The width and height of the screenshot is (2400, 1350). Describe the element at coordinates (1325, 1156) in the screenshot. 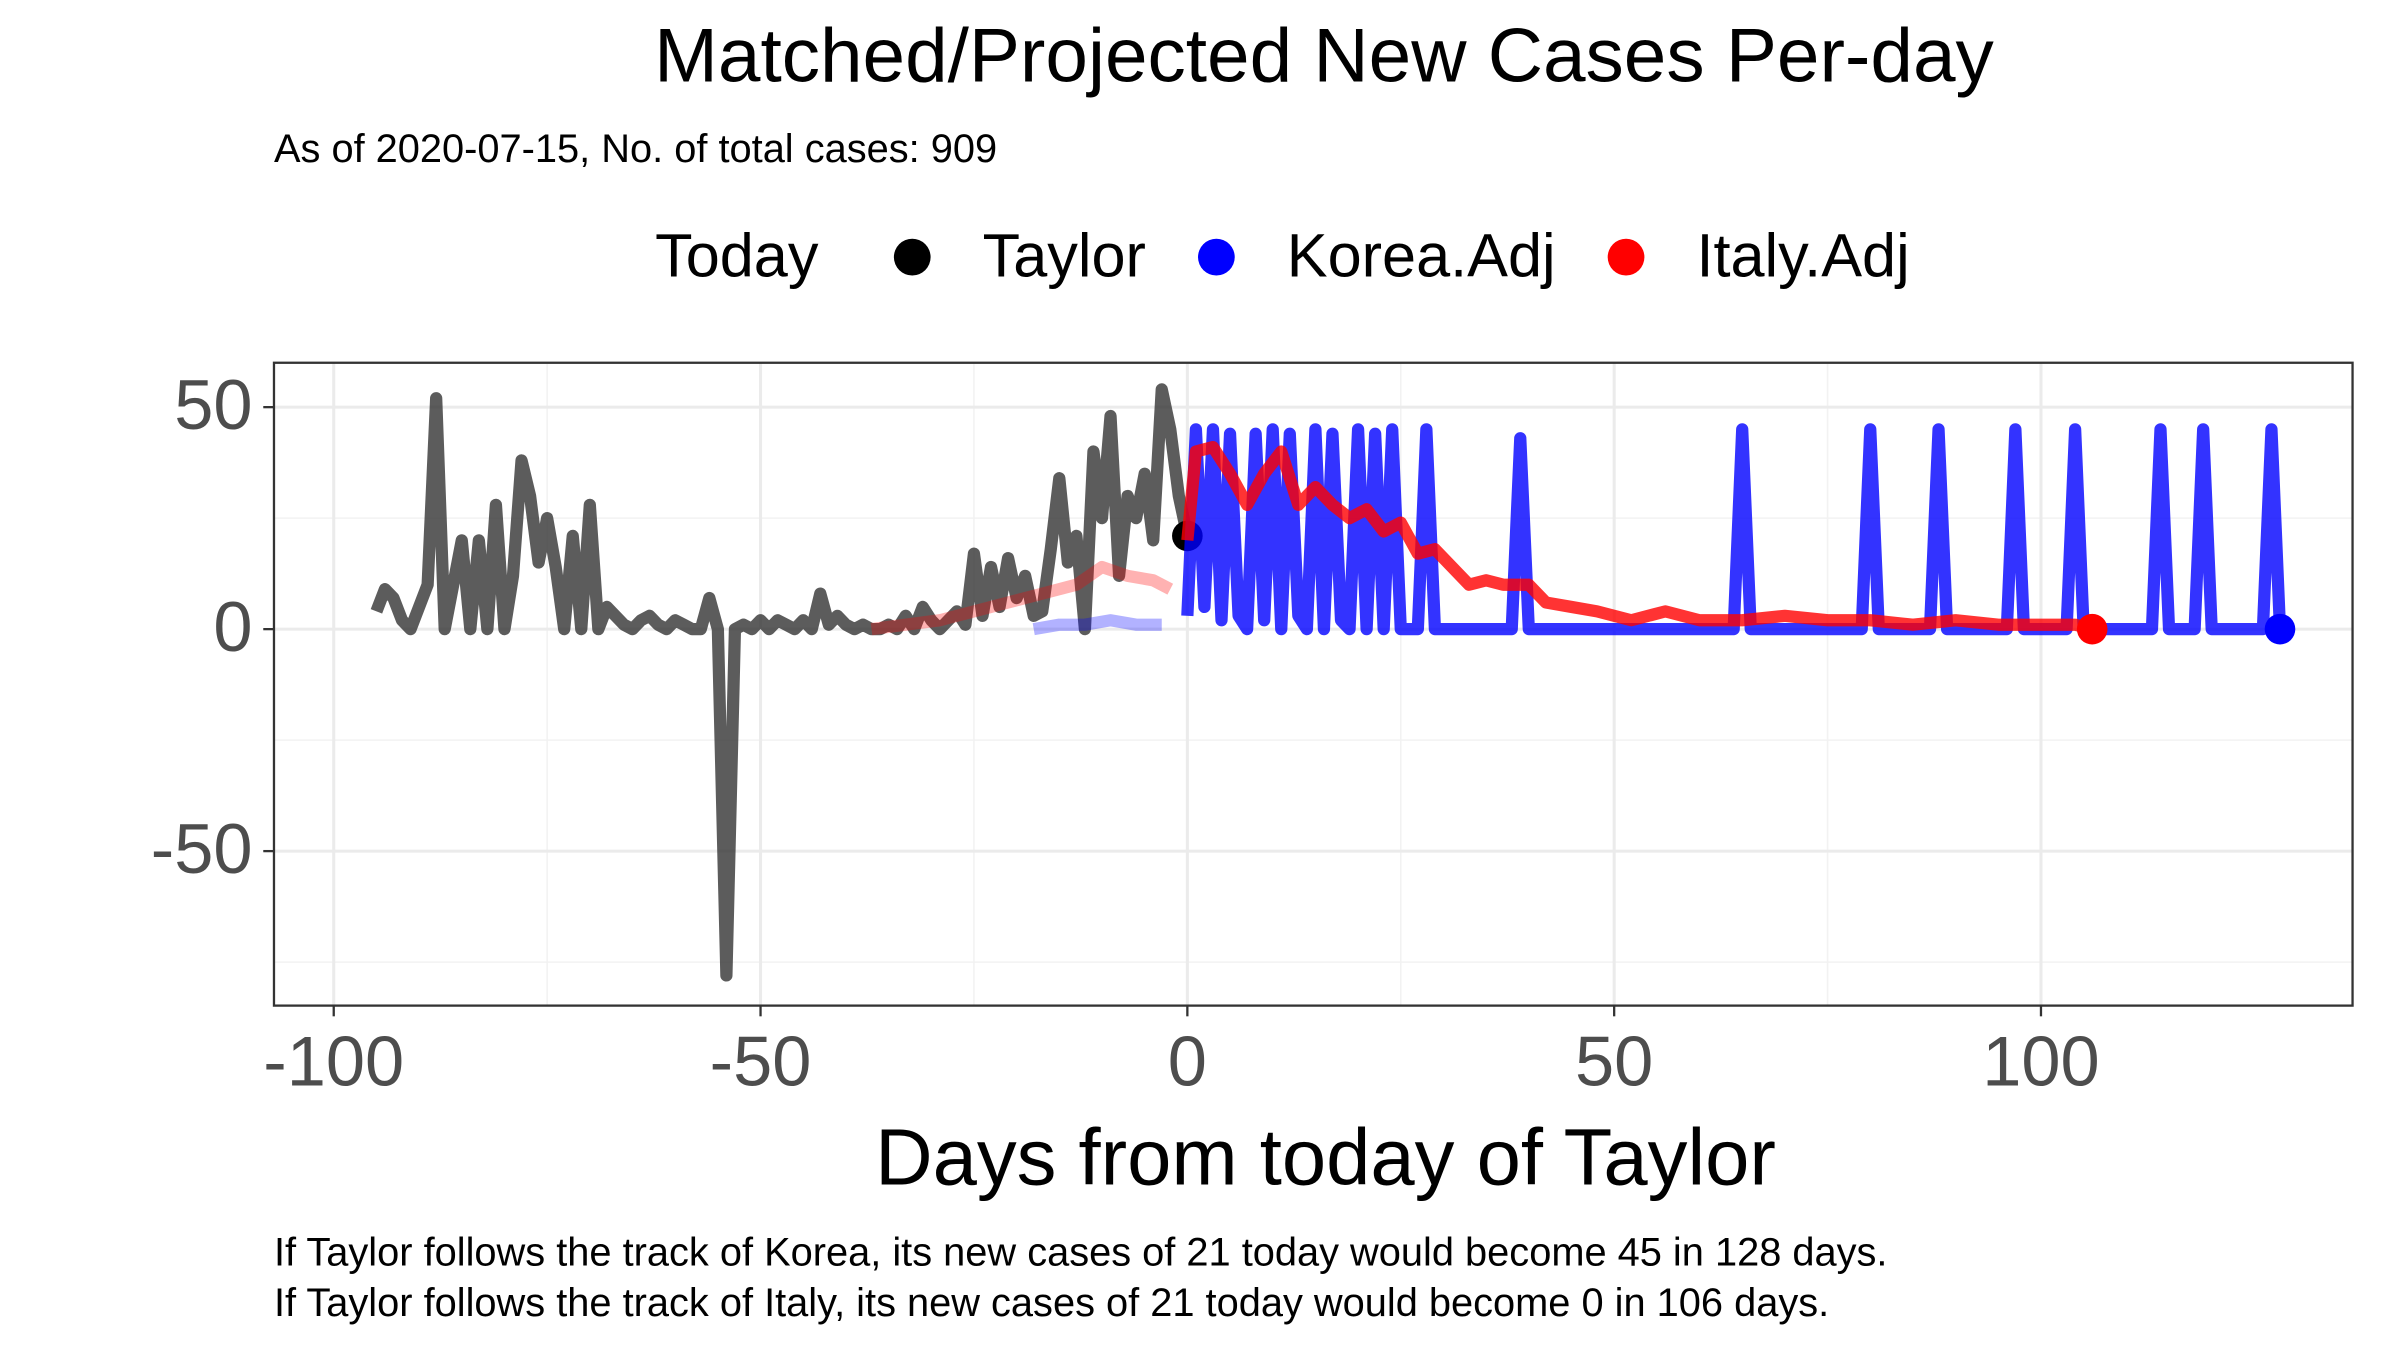

I see `x-axis-title: Days from today of Taylor` at that location.